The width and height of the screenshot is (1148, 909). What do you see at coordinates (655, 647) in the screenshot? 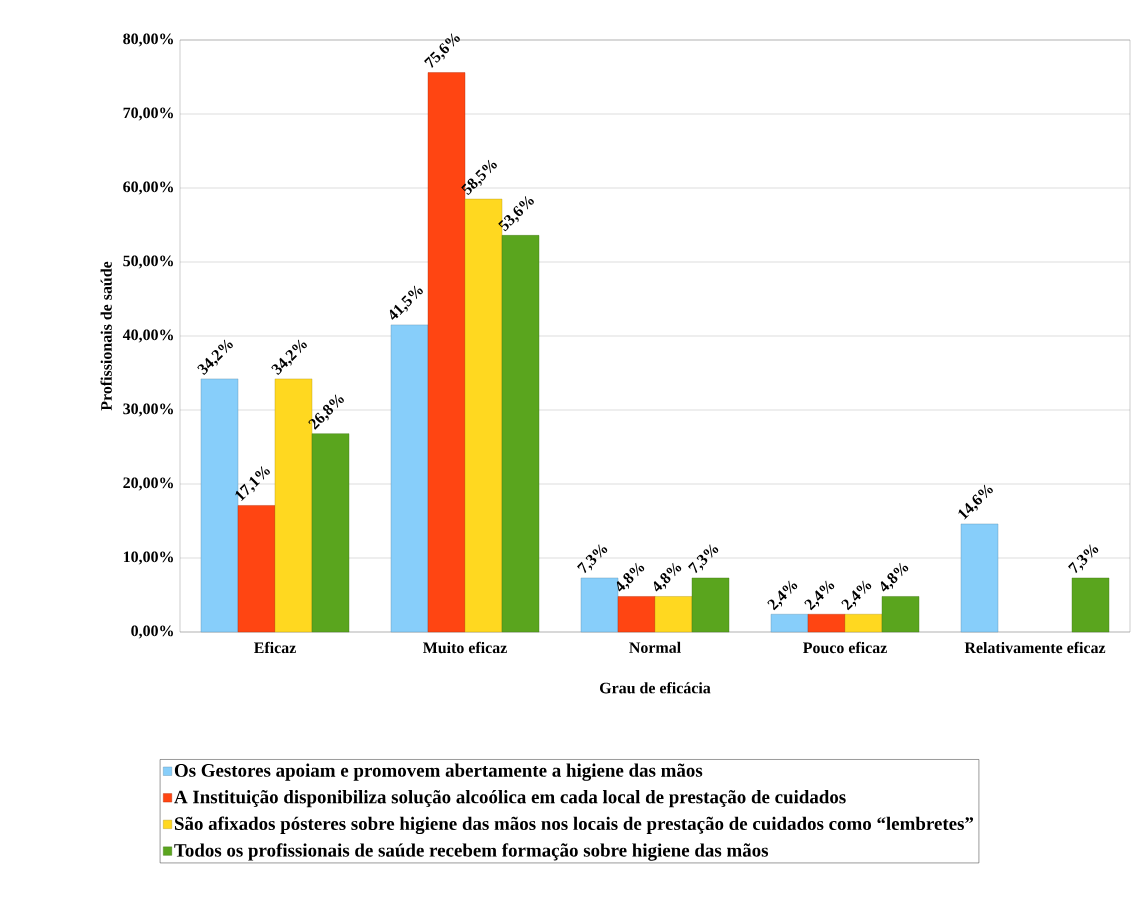
I see `x-tick-label: Normal` at bounding box center [655, 647].